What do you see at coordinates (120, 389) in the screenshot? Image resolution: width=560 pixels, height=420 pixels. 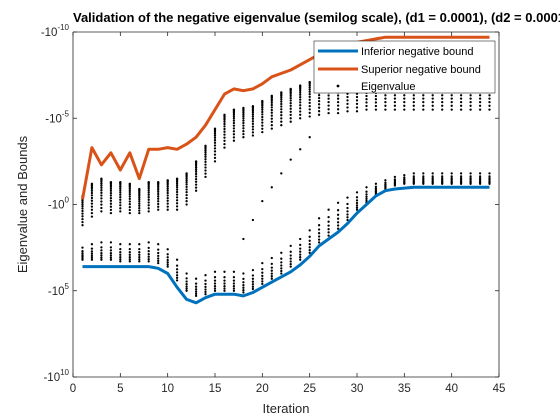 I see `x-tick-label: 5` at bounding box center [120, 389].